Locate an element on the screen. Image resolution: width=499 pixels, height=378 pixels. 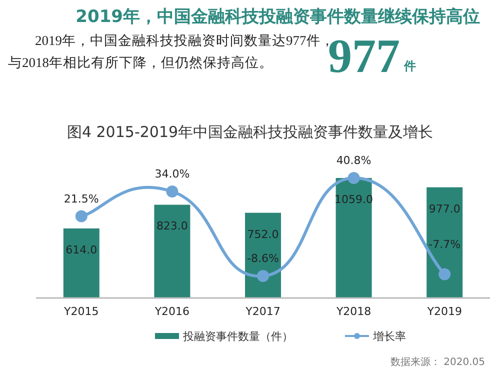
data-label: 34.0% is located at coordinates (172, 173).